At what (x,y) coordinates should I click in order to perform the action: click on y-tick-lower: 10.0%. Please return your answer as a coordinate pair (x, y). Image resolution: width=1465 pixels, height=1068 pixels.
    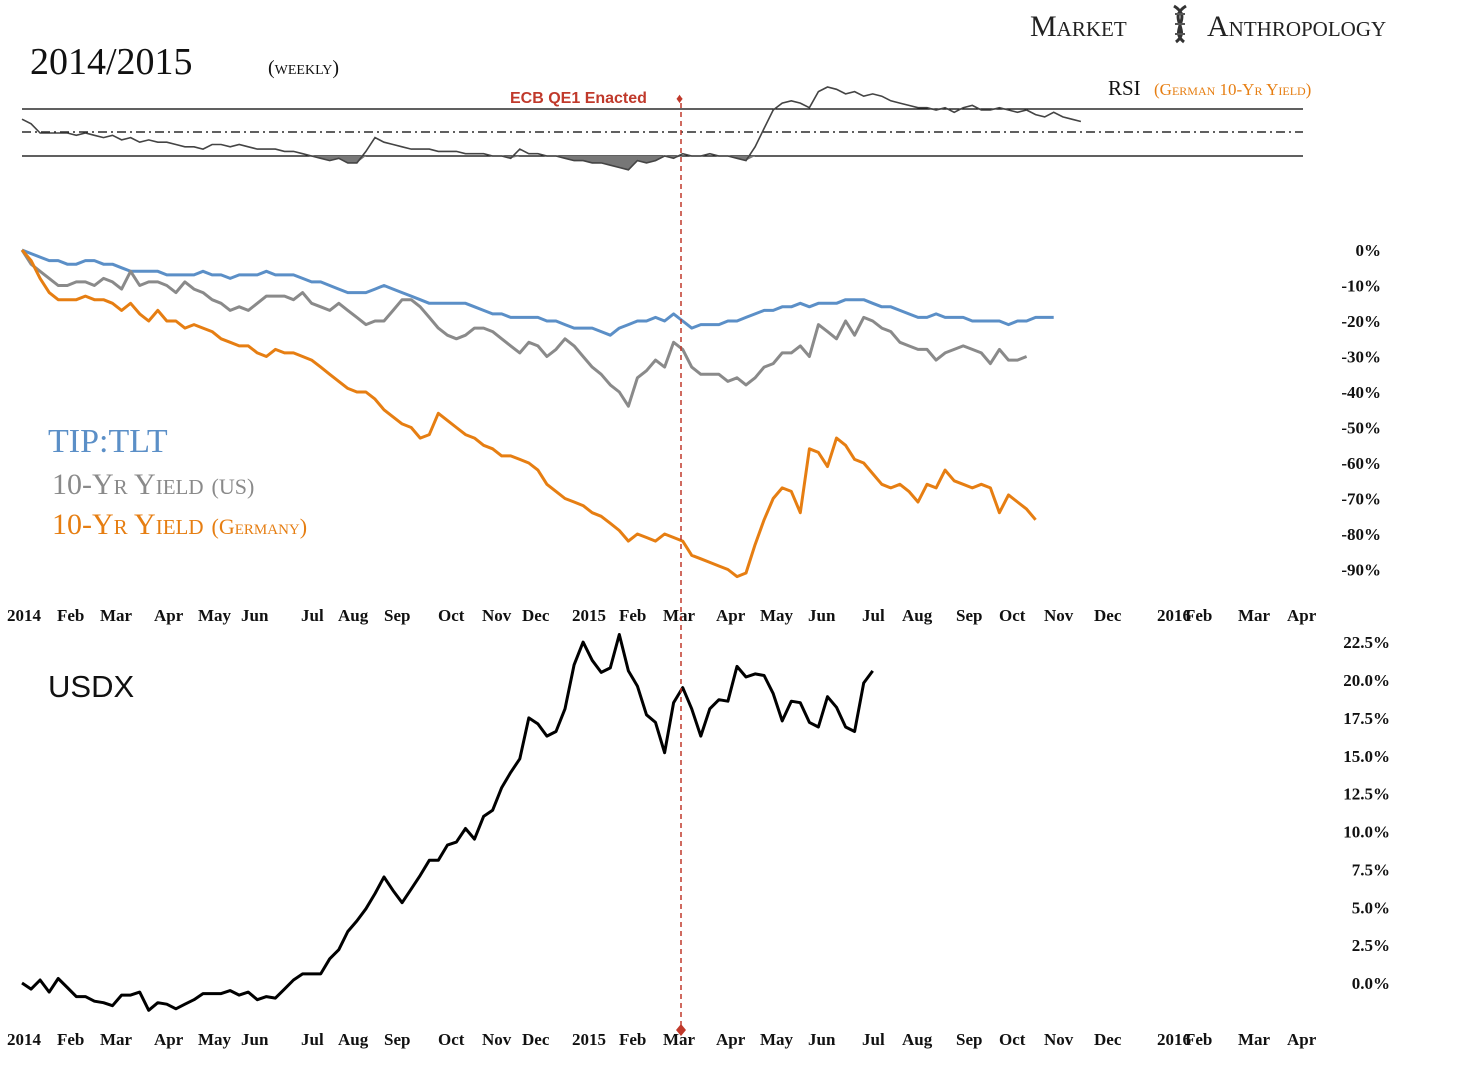
    Looking at the image, I should click on (1366, 832).